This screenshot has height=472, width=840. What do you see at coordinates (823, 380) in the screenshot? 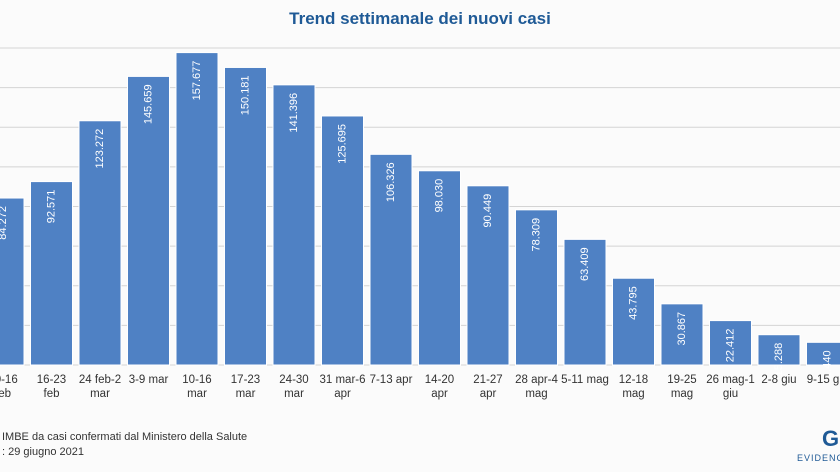
I see `x-tick-label: 9-15 giu` at bounding box center [823, 380].